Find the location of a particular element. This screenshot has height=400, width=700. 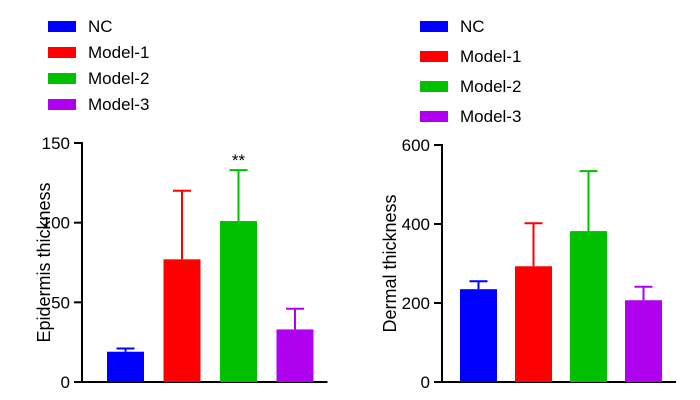

y-tick-label: 150 is located at coordinates (56, 143).